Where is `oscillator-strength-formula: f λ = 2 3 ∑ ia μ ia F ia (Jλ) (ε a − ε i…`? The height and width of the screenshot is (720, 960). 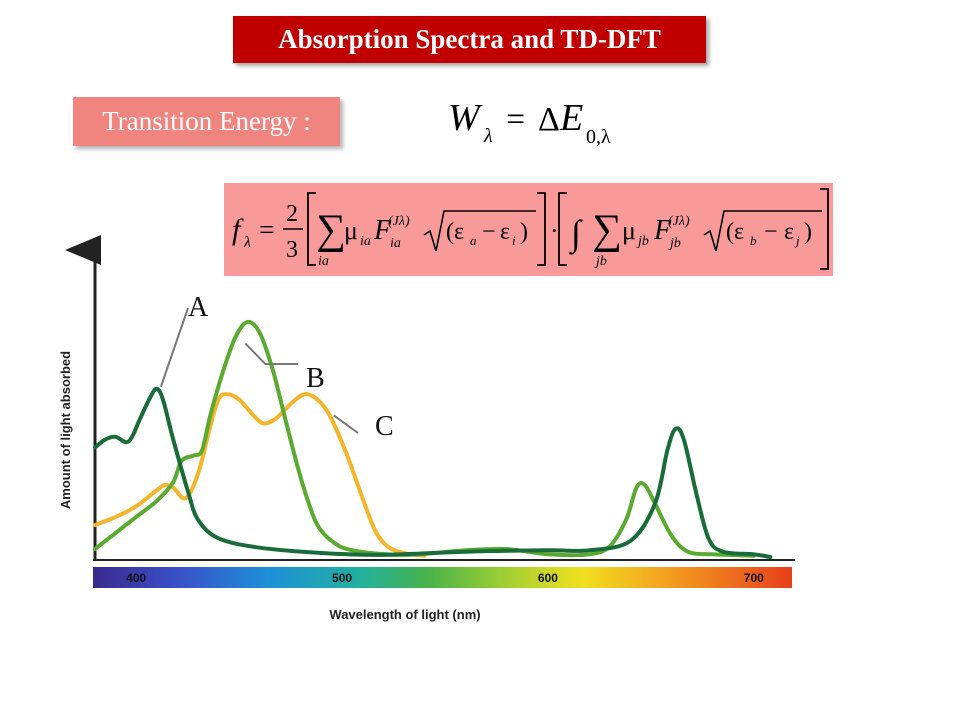 oscillator-strength-formula: f λ = 2 3 ∑ ia μ ia F ia (Jλ) (ε a − ε i… is located at coordinates (530, 229).